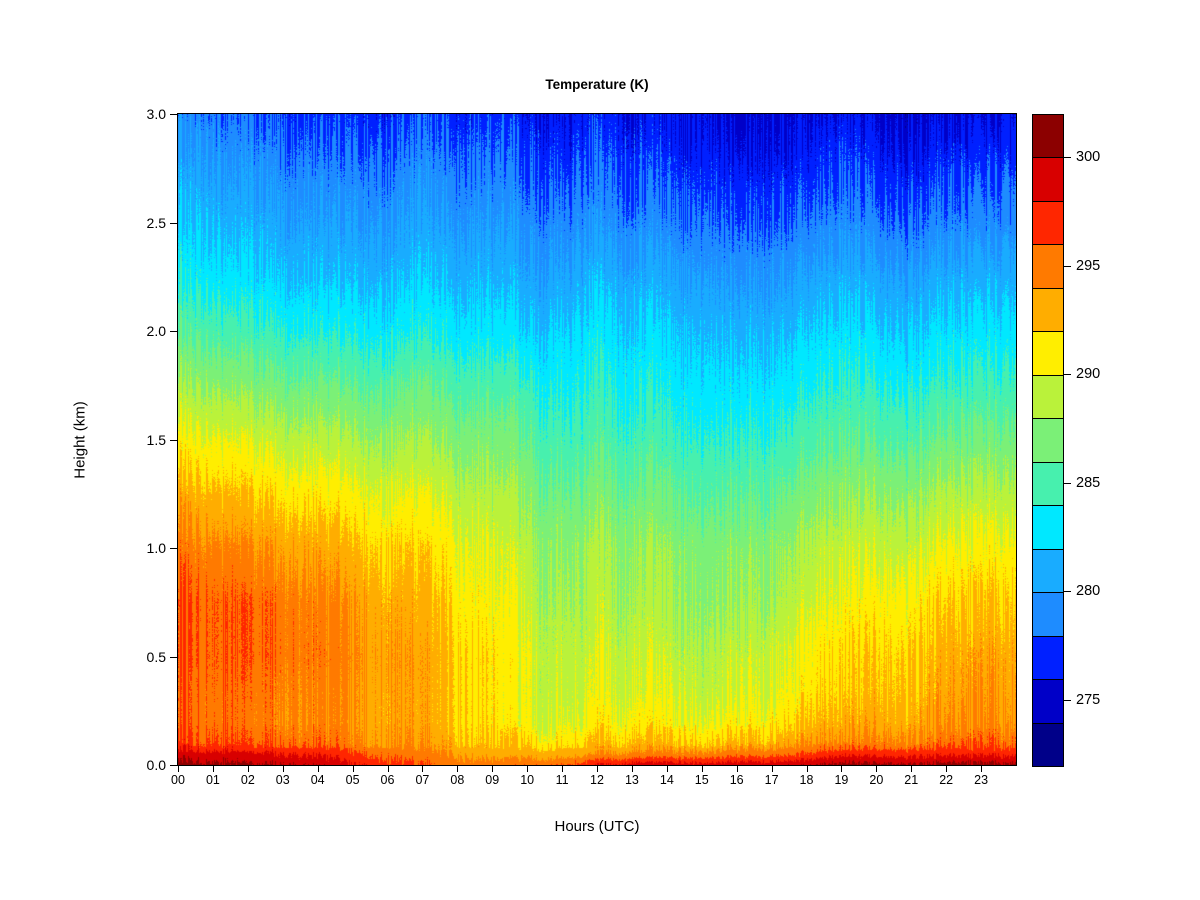 Image resolution: width=1200 pixels, height=900 pixels. I want to click on y-tick-label: 0.0, so click(156, 765).